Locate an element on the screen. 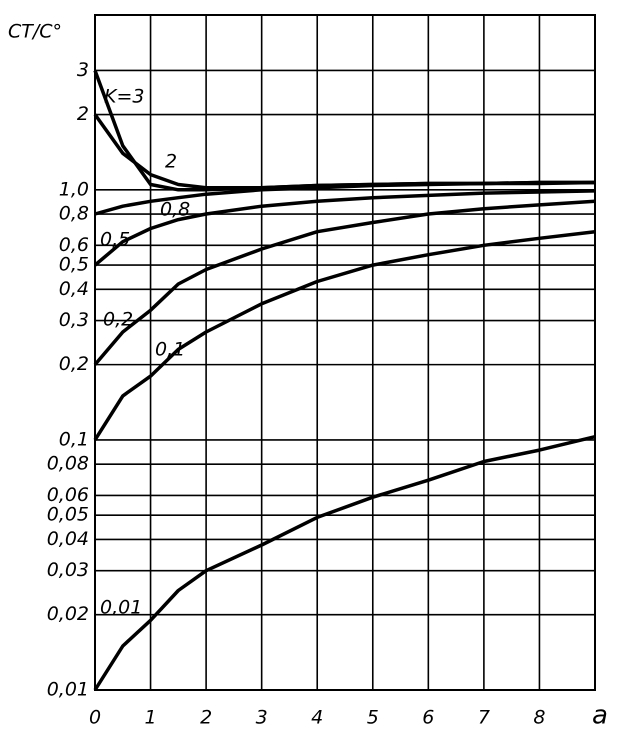 Image resolution: width=631 pixels, height=749 pixels. x-tick-label: 3 is located at coordinates (262, 718).